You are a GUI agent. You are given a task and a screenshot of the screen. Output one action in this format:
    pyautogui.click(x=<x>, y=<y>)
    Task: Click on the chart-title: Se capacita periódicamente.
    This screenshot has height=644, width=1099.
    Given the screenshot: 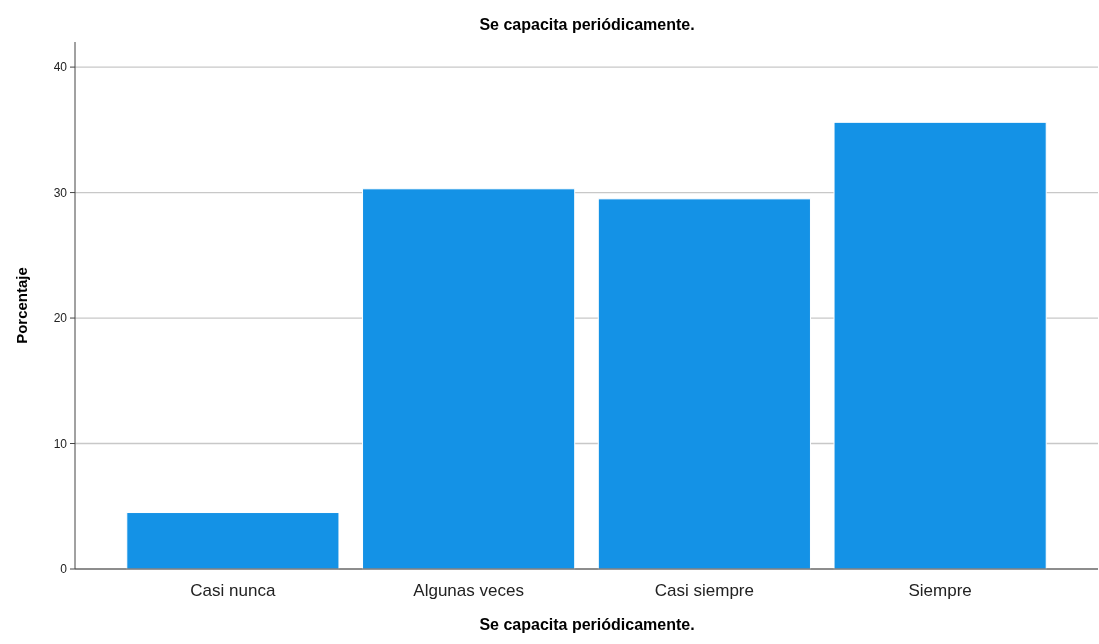 What is the action you would take?
    pyautogui.click(x=587, y=24)
    